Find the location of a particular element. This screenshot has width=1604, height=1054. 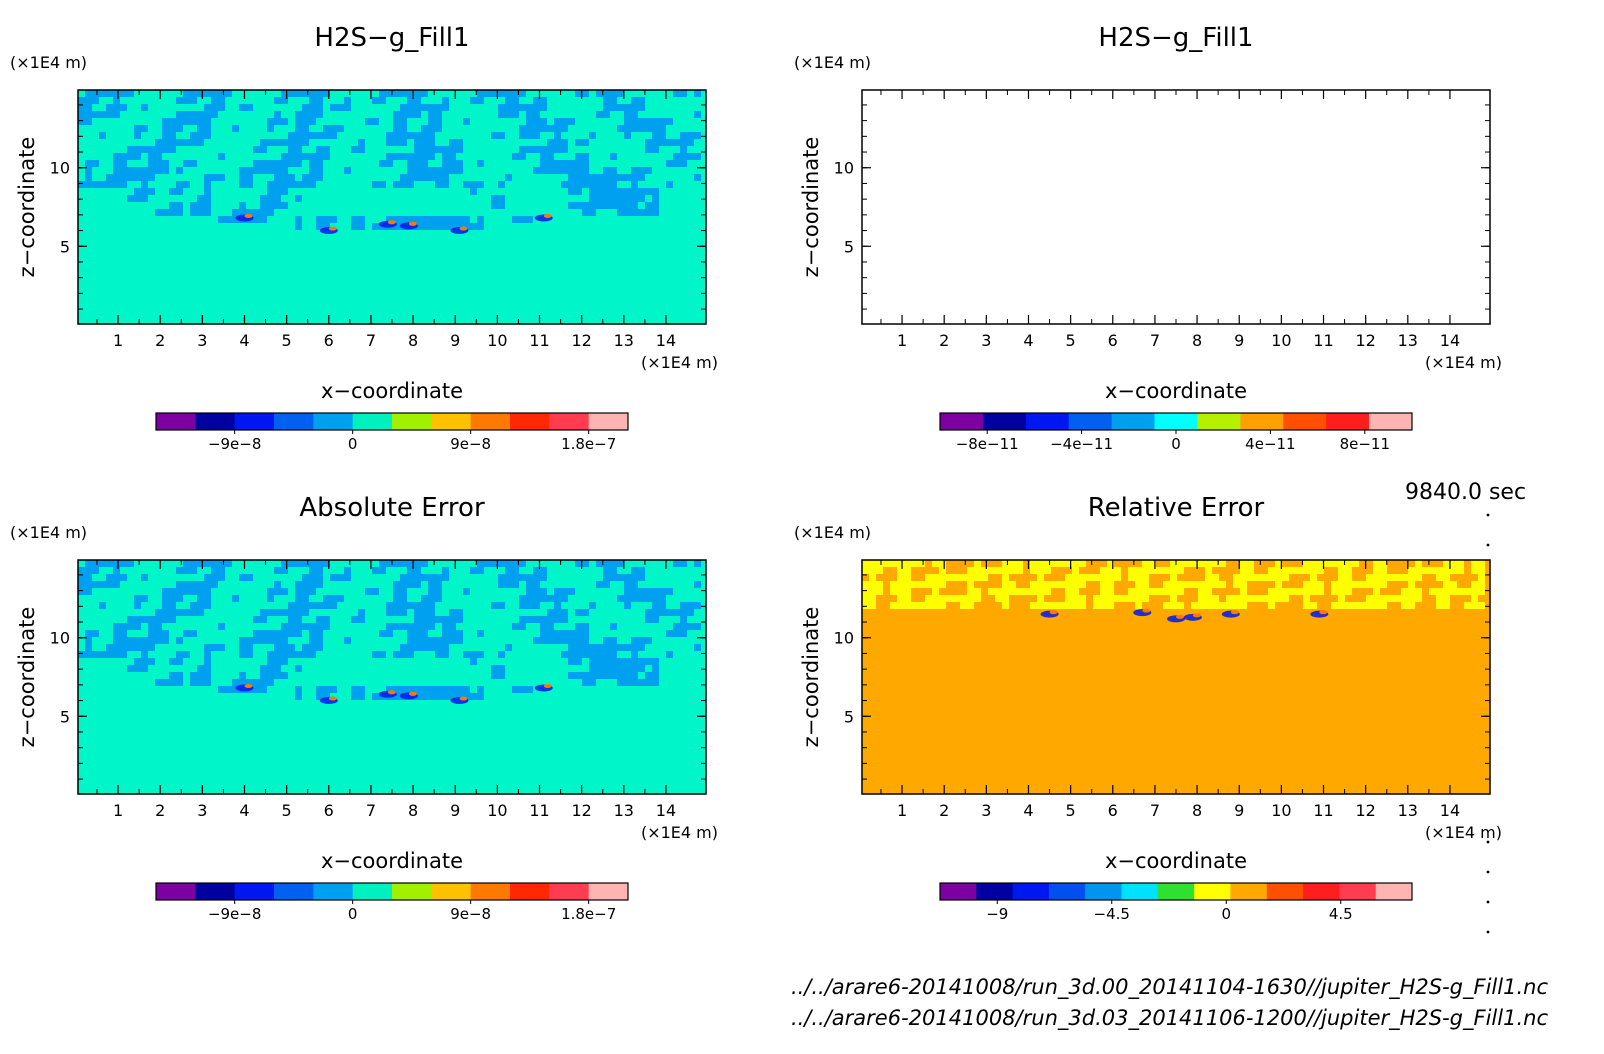

time-label: 9840.0 sec is located at coordinates (1466, 492).